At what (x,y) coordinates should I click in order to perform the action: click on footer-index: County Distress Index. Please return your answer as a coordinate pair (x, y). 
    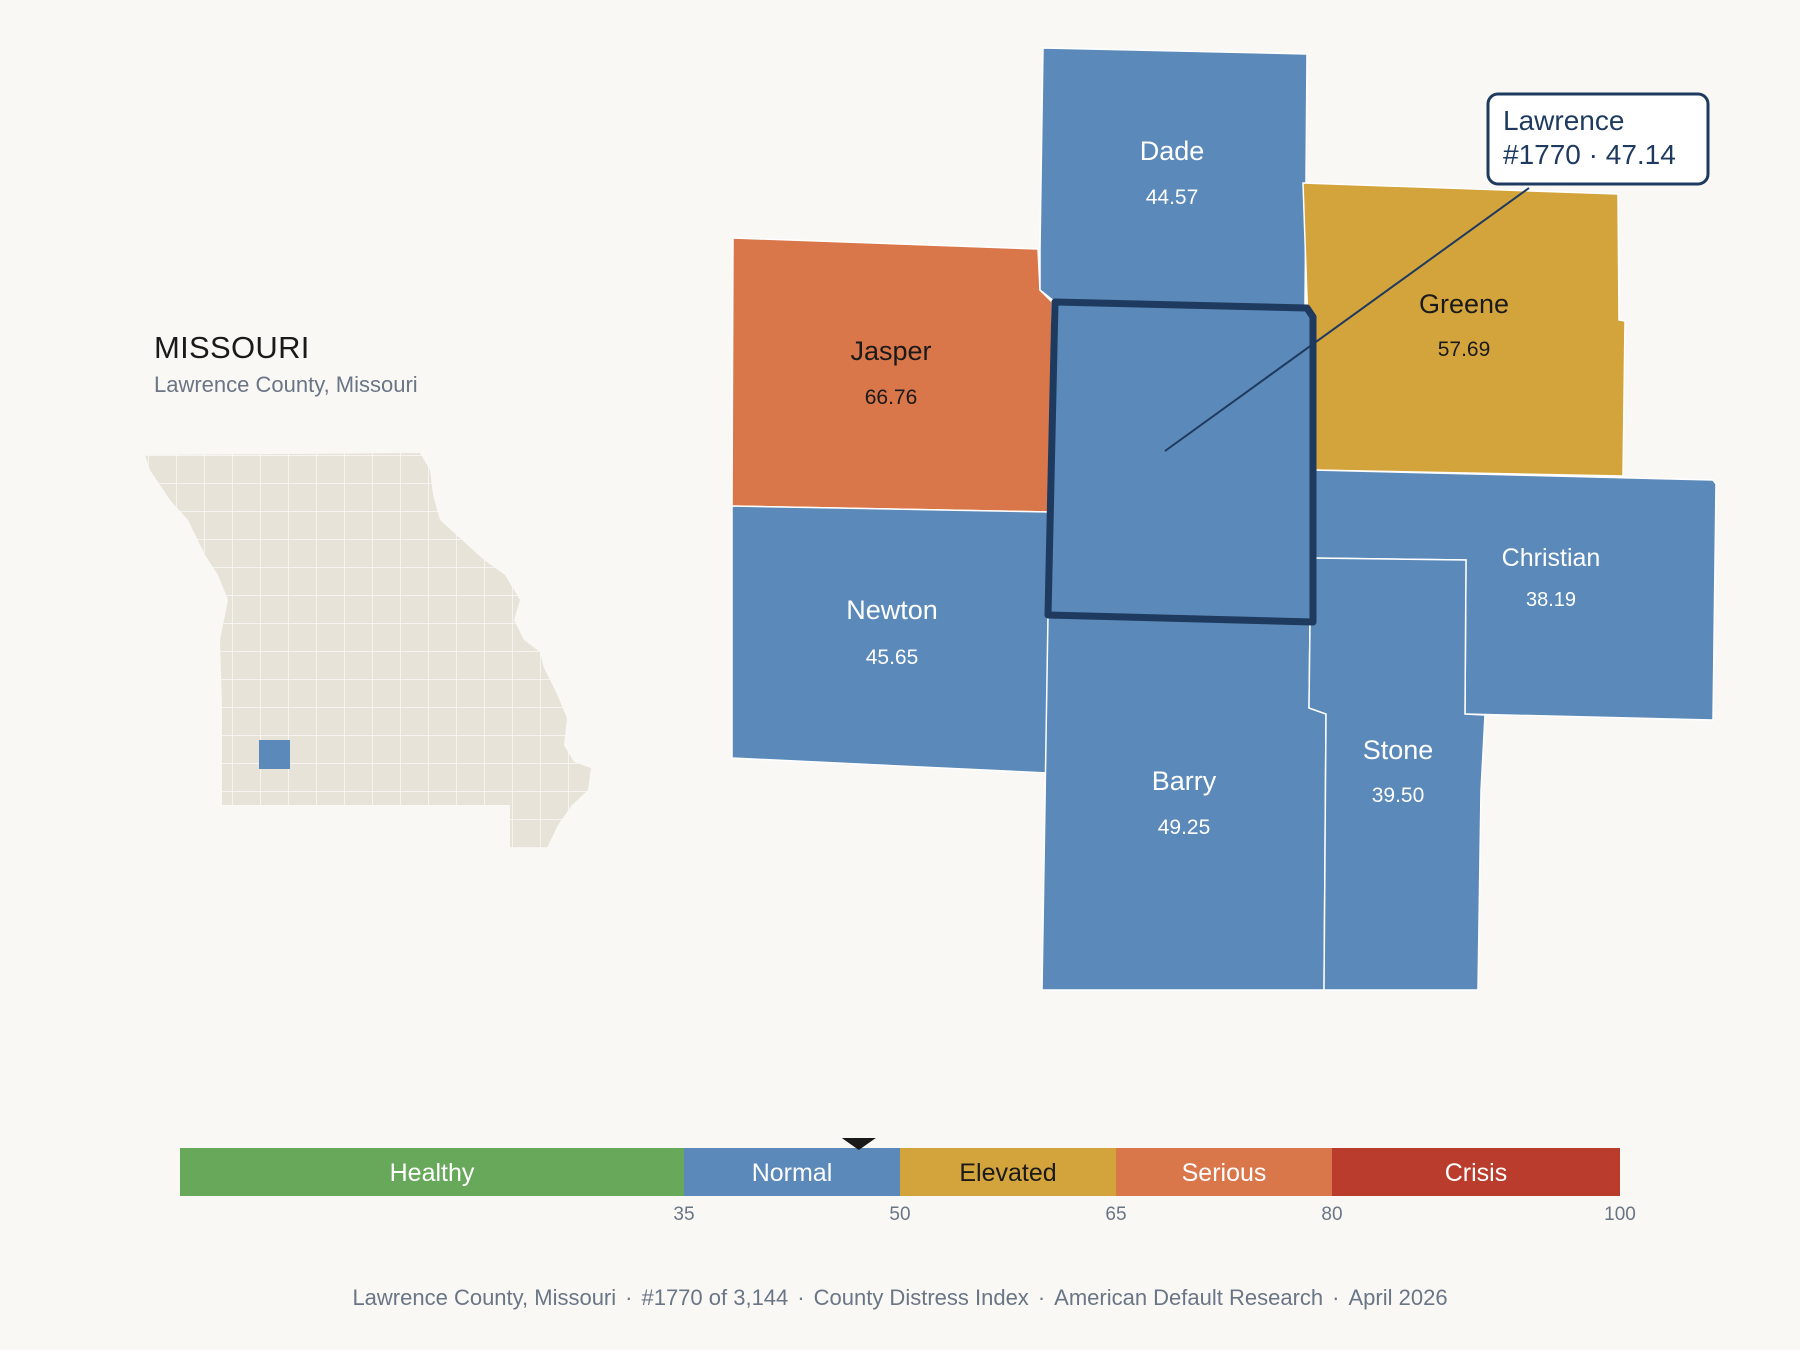
    Looking at the image, I should click on (921, 1297).